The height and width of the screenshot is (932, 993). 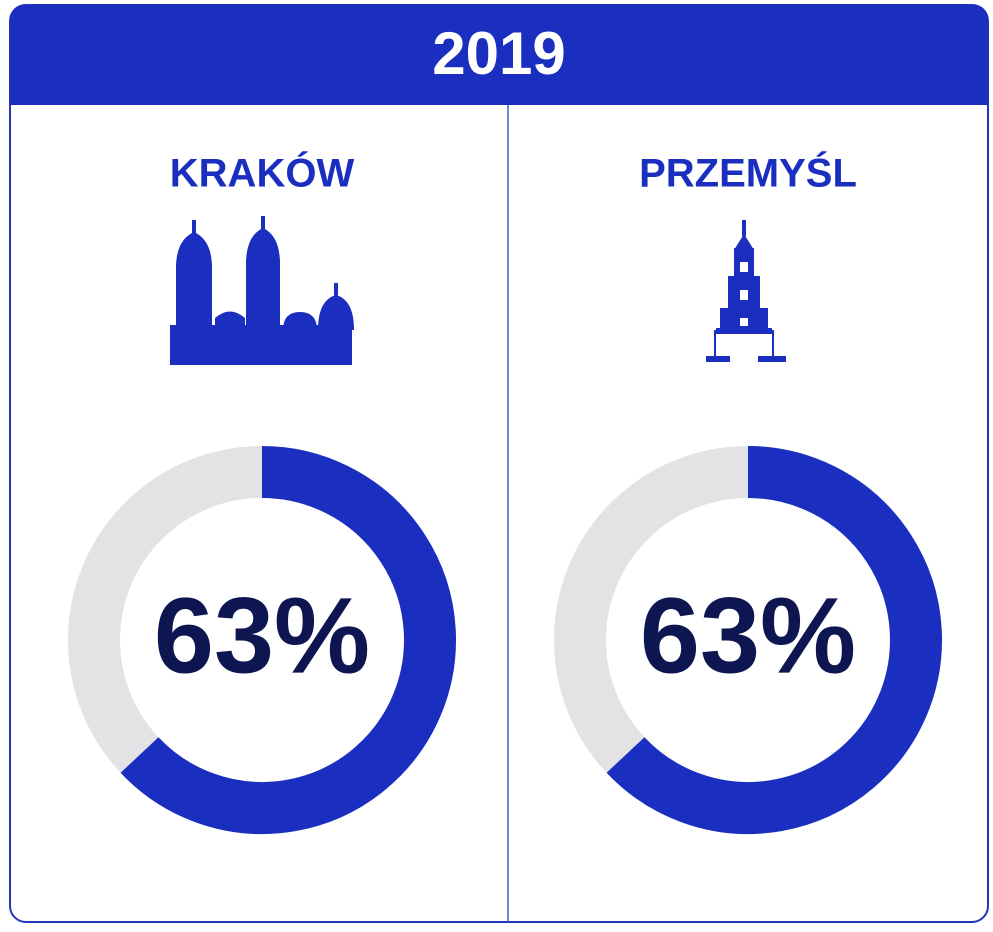 What do you see at coordinates (746, 291) in the screenshot?
I see `przemysl-icon` at bounding box center [746, 291].